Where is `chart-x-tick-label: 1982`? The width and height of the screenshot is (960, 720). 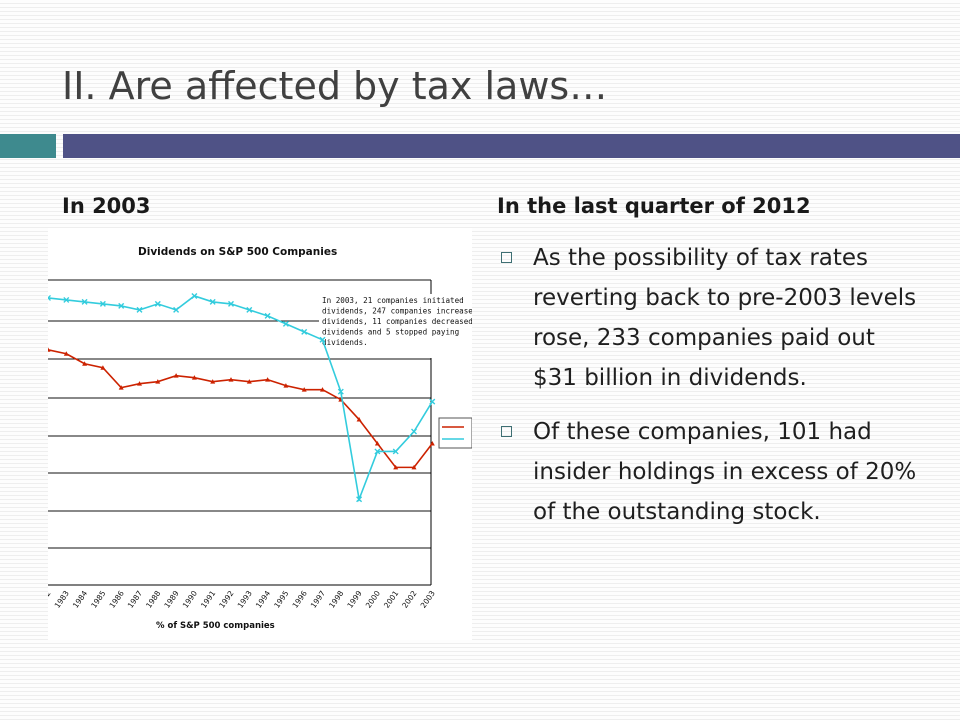 chart-x-tick-label: 1982 is located at coordinates (50, 599).